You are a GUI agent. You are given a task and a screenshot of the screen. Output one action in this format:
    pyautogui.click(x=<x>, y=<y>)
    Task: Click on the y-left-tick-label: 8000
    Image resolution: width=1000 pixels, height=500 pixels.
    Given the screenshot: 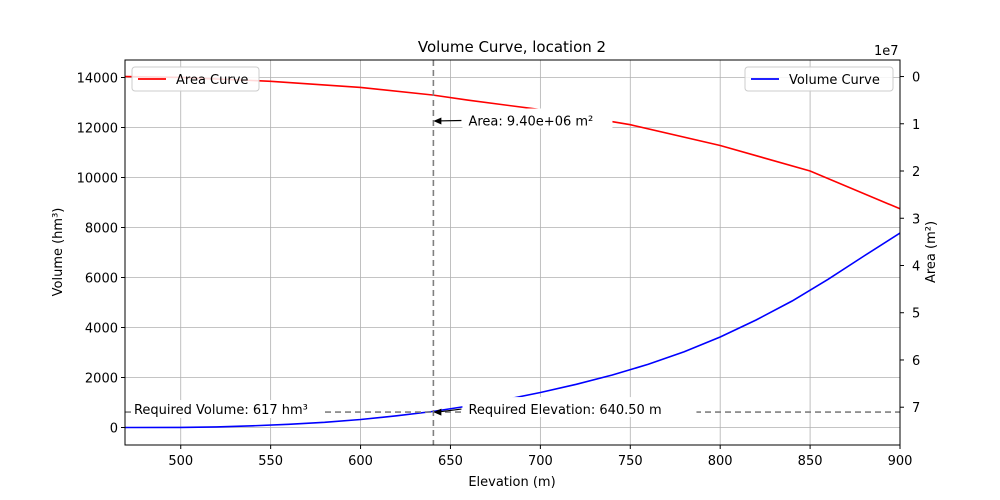 What is the action you would take?
    pyautogui.click(x=101, y=229)
    